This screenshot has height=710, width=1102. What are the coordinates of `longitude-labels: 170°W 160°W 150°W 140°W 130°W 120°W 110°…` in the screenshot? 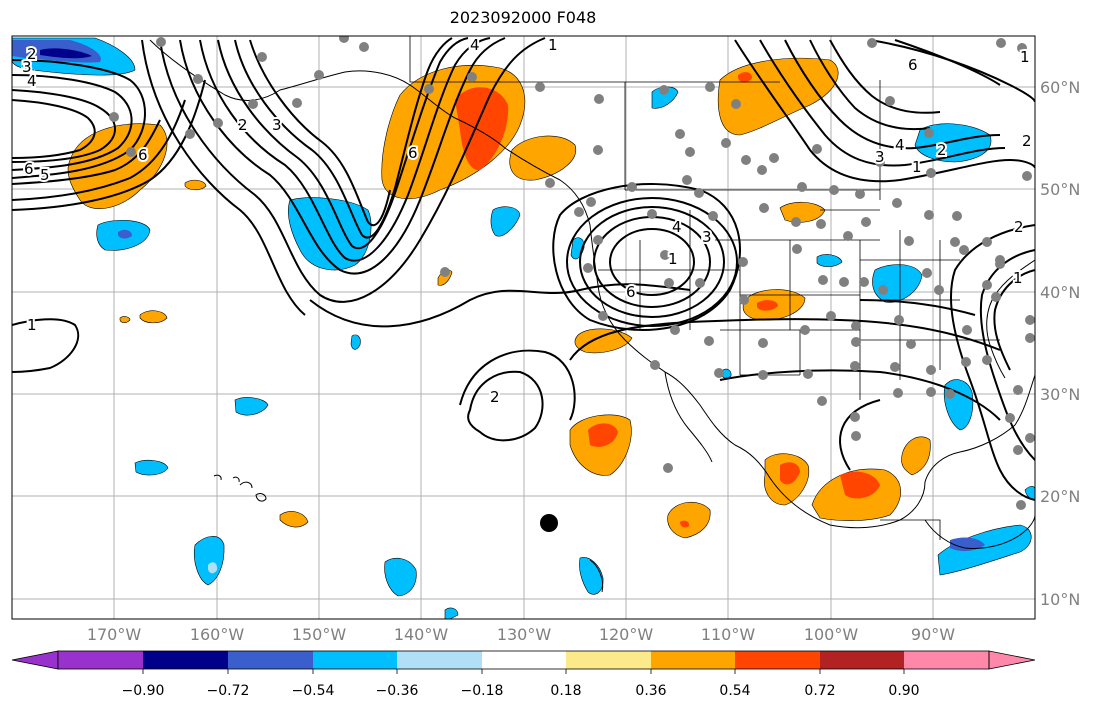 It's located at (521, 634).